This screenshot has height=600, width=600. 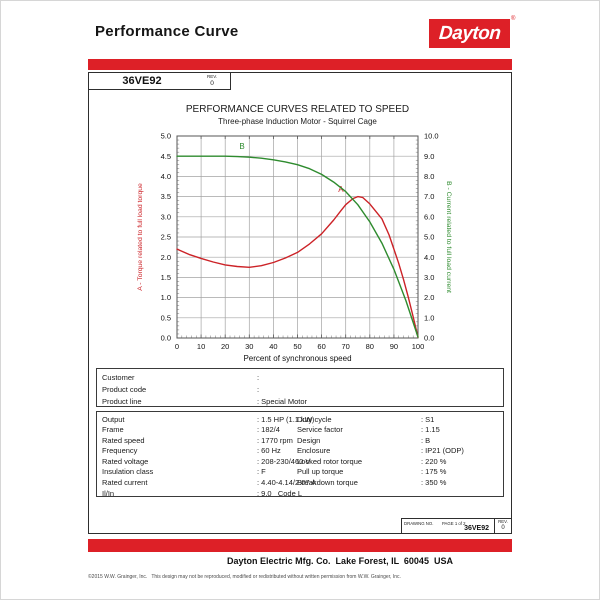 I want to click on y-left-tick-label: 5.0, so click(x=166, y=136).